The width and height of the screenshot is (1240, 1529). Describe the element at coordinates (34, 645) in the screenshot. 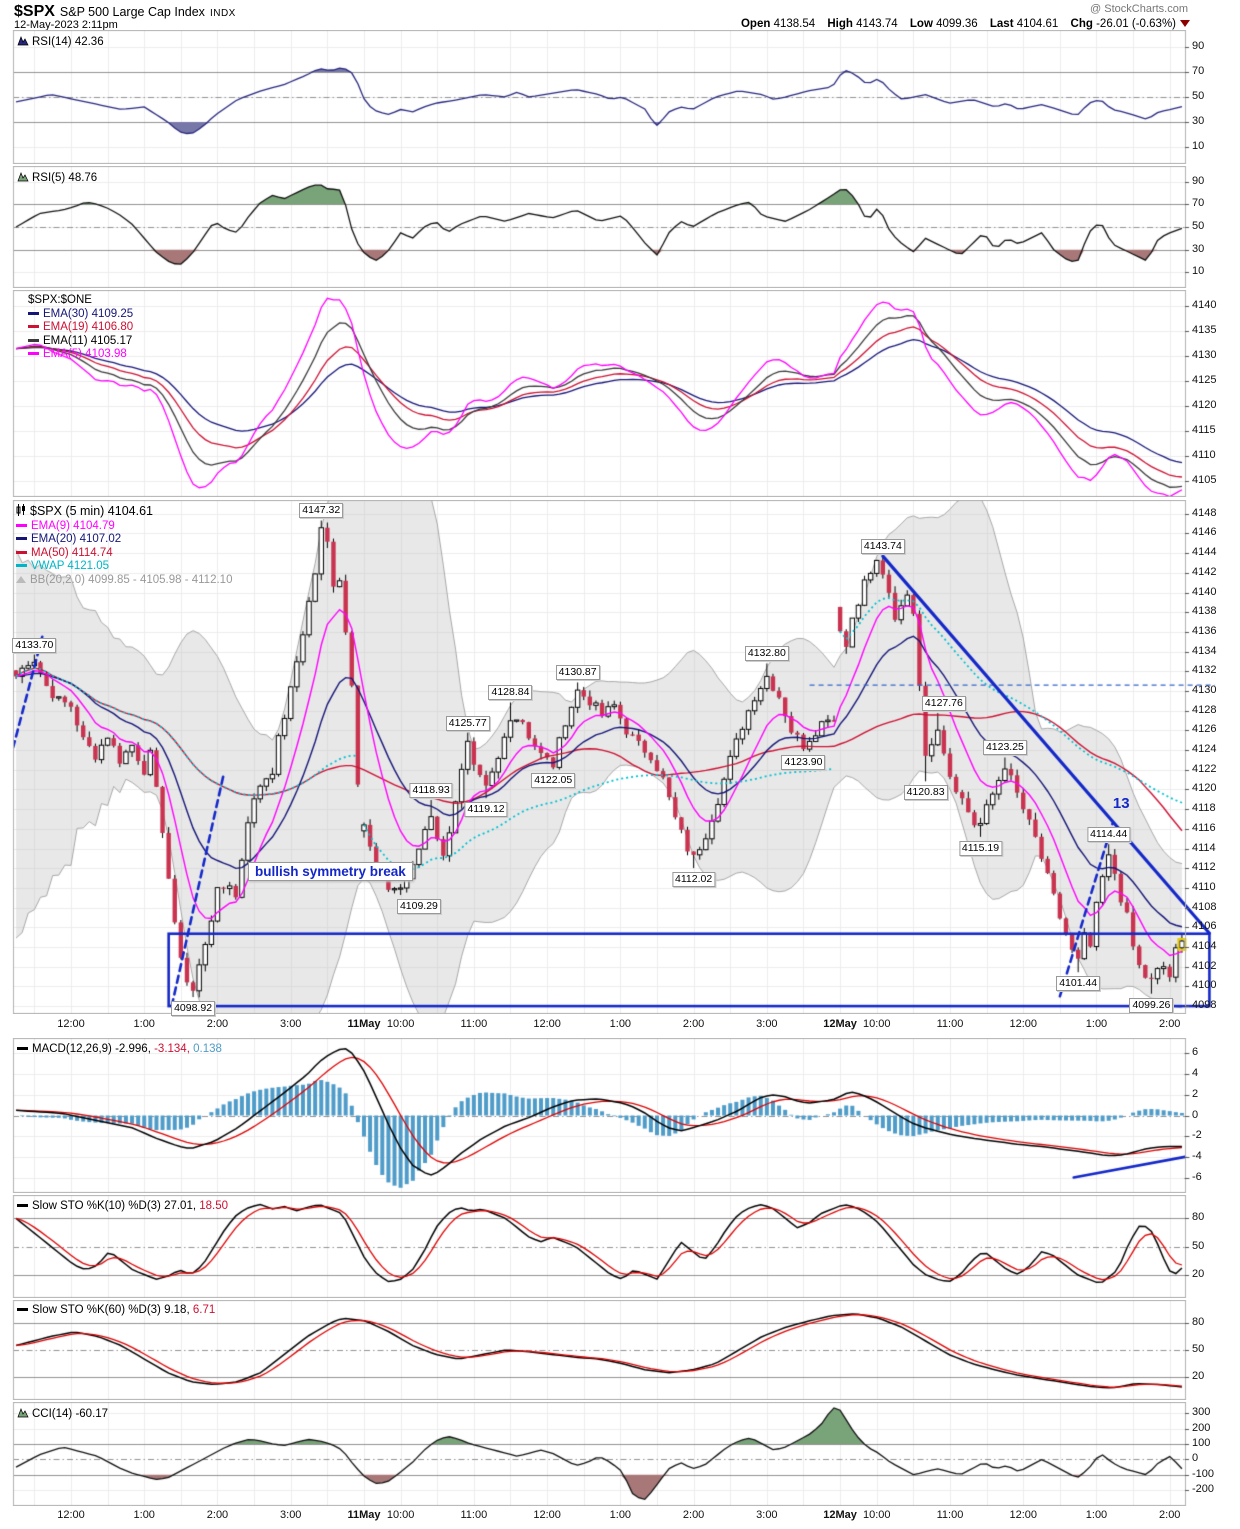

I see `price-annotation: 4133.70` at that location.